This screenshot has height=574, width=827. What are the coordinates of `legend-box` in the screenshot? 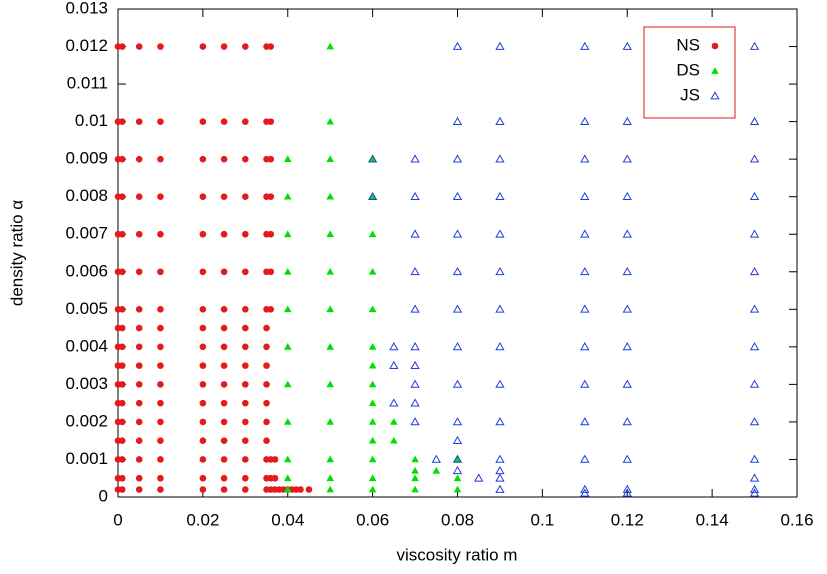 It's located at (689, 72).